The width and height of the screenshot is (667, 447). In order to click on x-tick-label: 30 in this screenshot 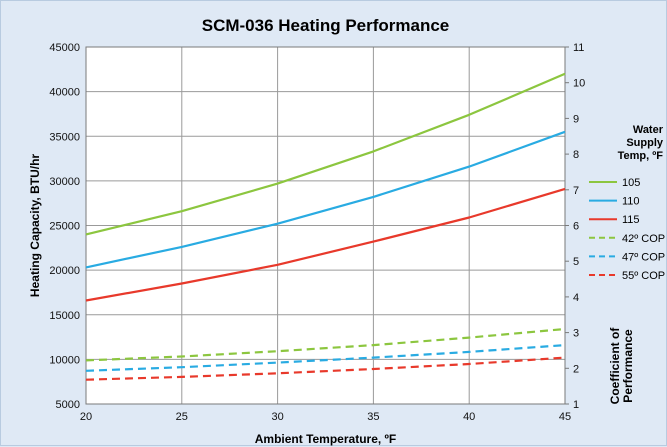, I will do `click(277, 417)`.